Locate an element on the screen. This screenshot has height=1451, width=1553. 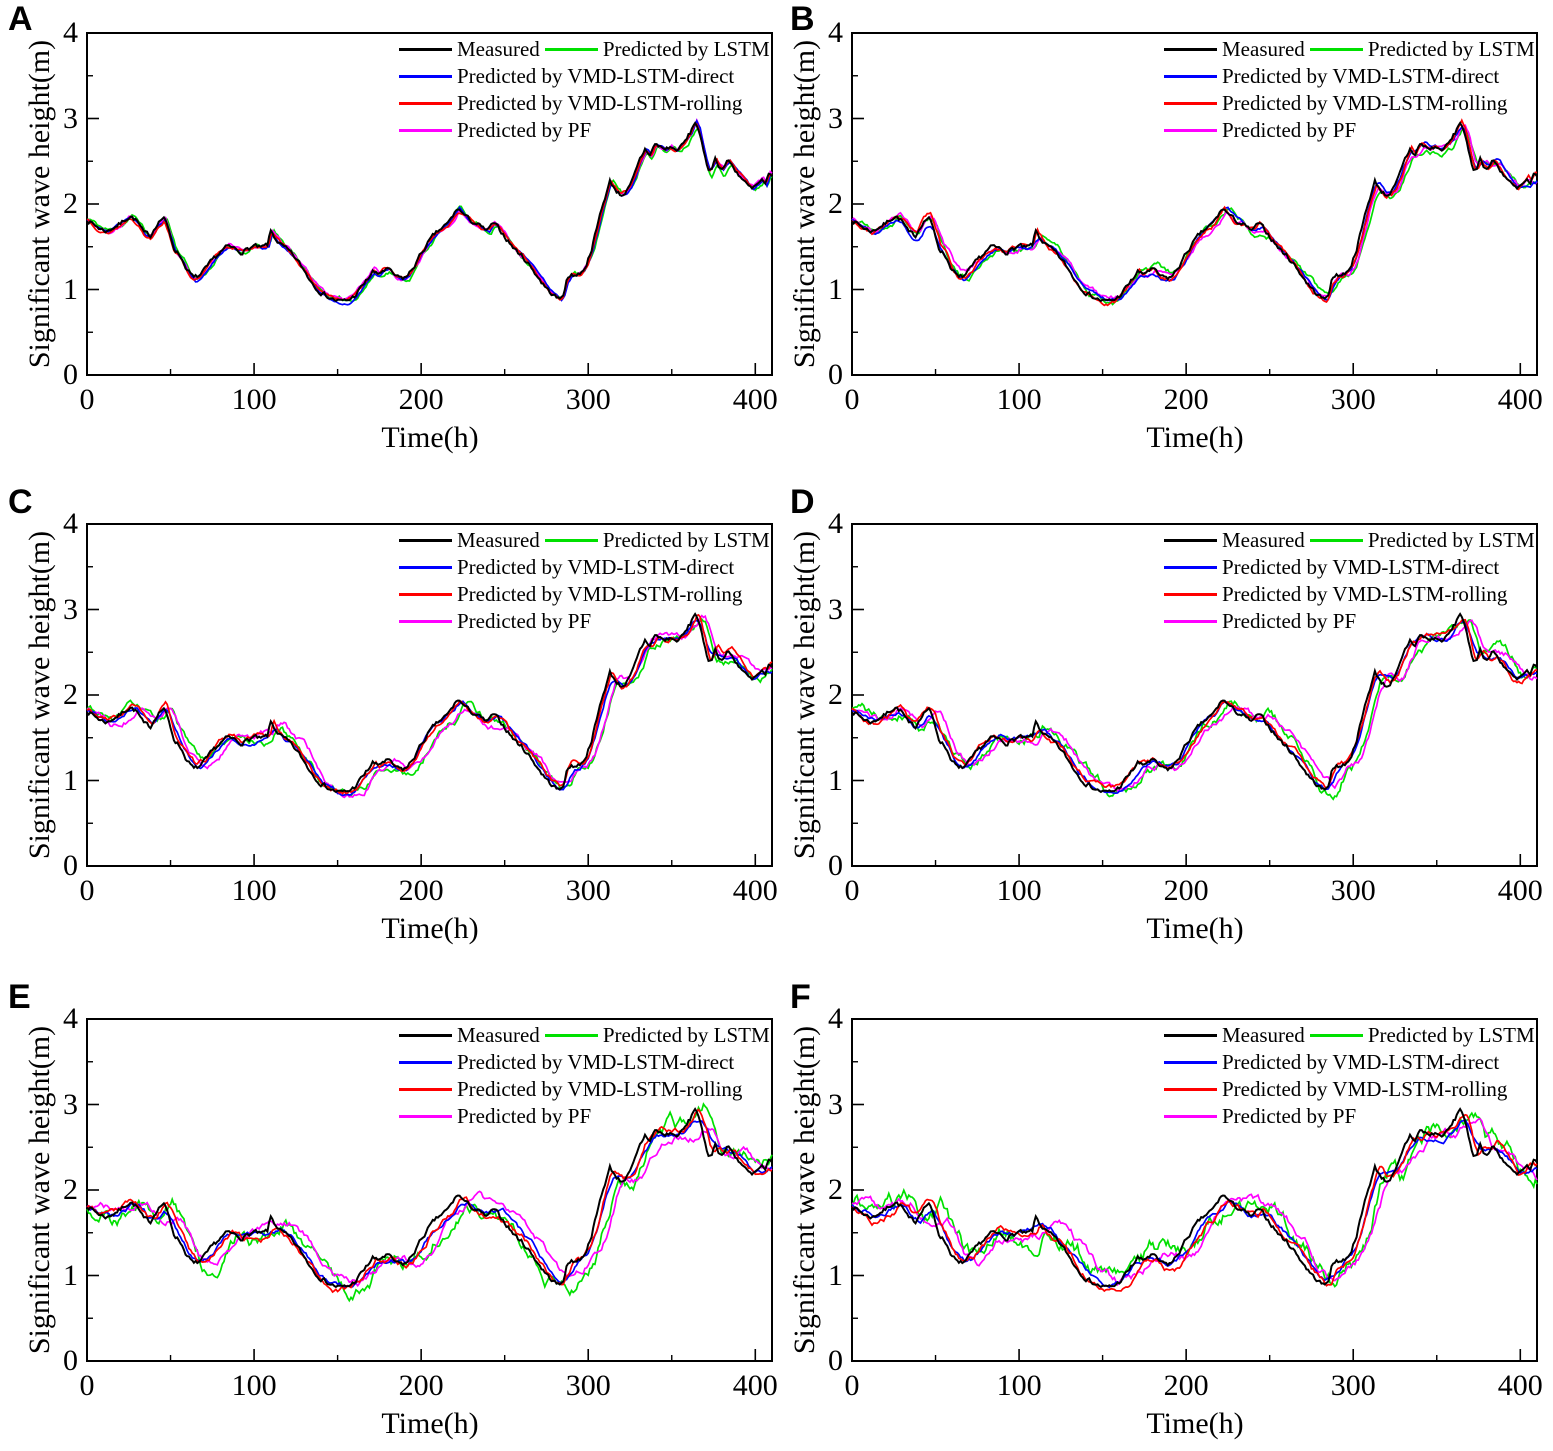
legend-line-vmd-lstm-rolling is located at coordinates (1190, 103).